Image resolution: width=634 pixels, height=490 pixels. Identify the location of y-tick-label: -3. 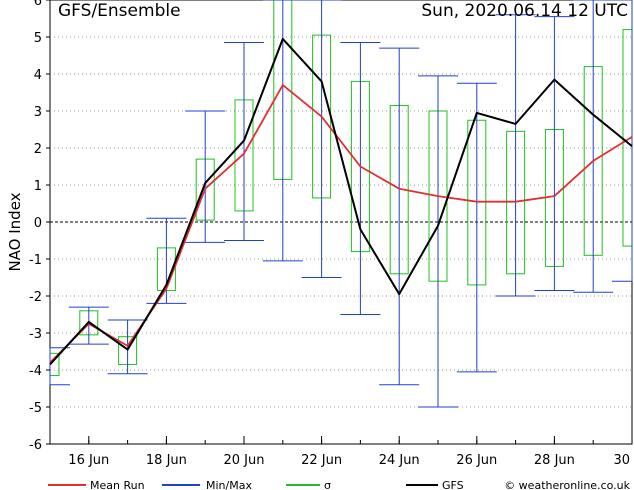
(35, 334).